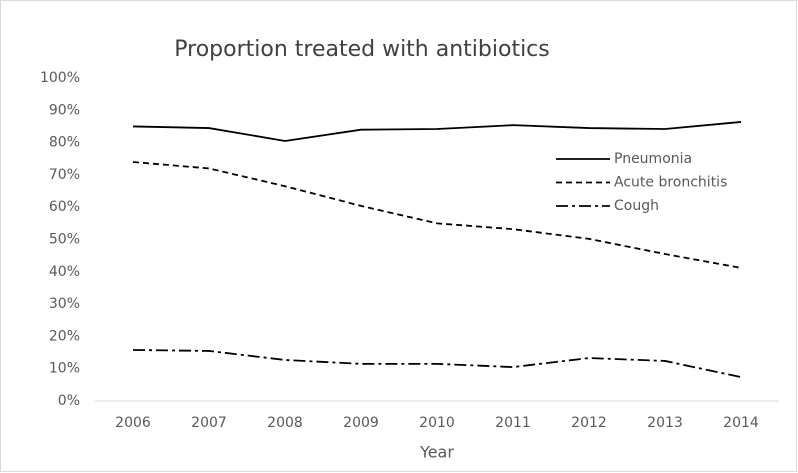 The height and width of the screenshot is (473, 798). What do you see at coordinates (64, 240) in the screenshot?
I see `y-tick-label: 50%` at bounding box center [64, 240].